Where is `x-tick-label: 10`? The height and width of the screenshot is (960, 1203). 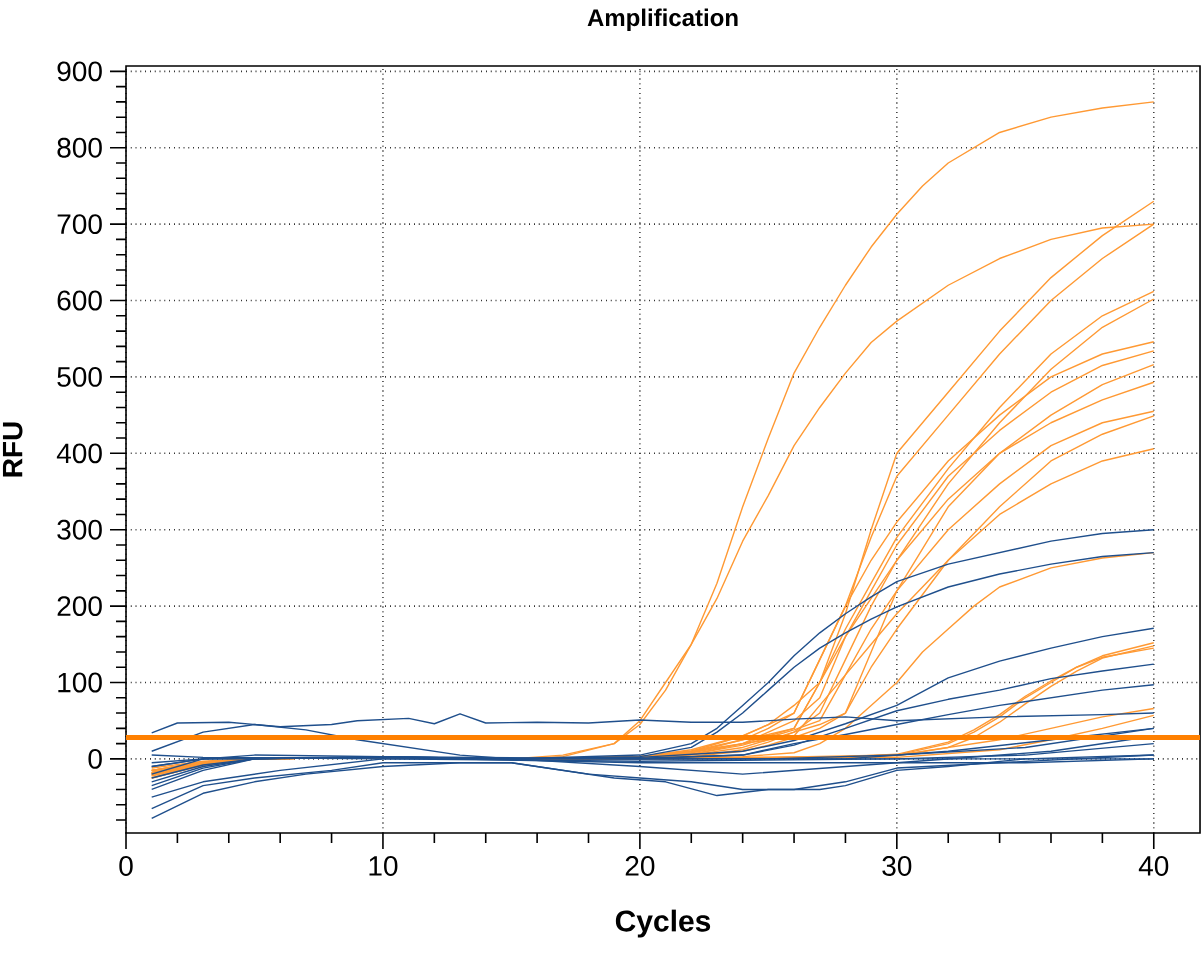 x-tick-label: 10 is located at coordinates (383, 866).